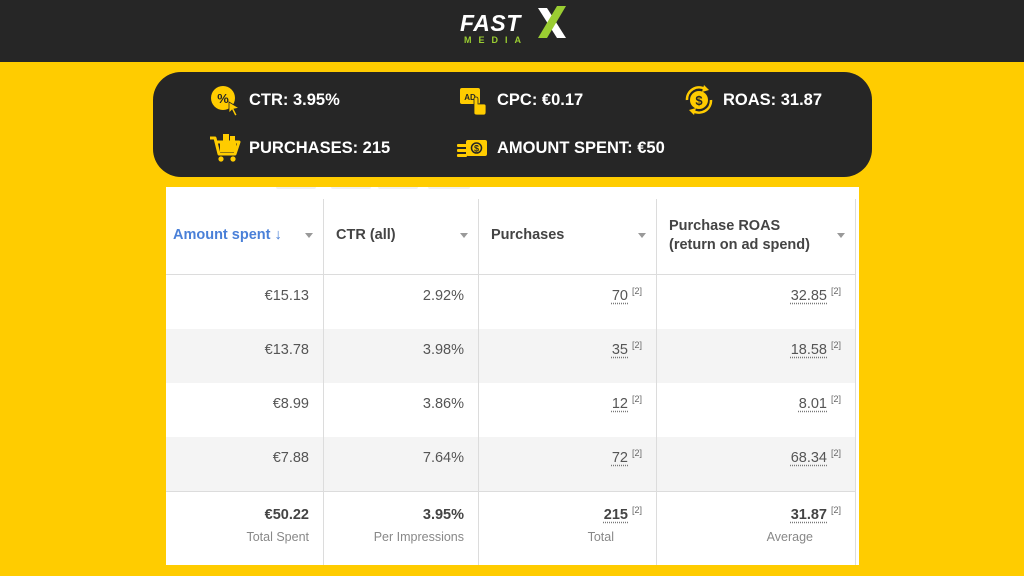  I want to click on summary-purchases-value: 215, so click(615, 515).